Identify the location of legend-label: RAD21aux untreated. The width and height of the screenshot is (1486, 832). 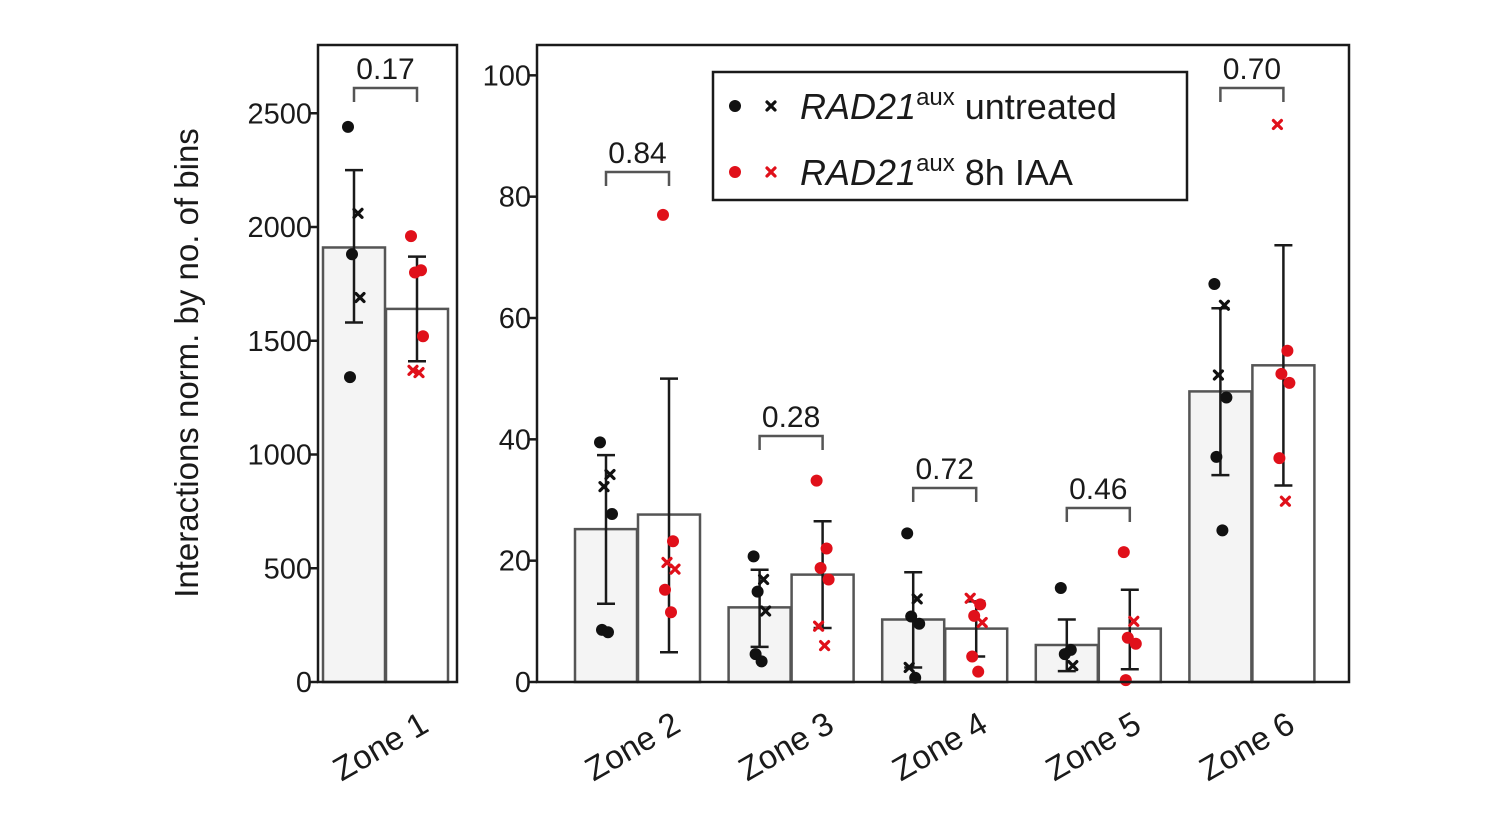
(958, 105).